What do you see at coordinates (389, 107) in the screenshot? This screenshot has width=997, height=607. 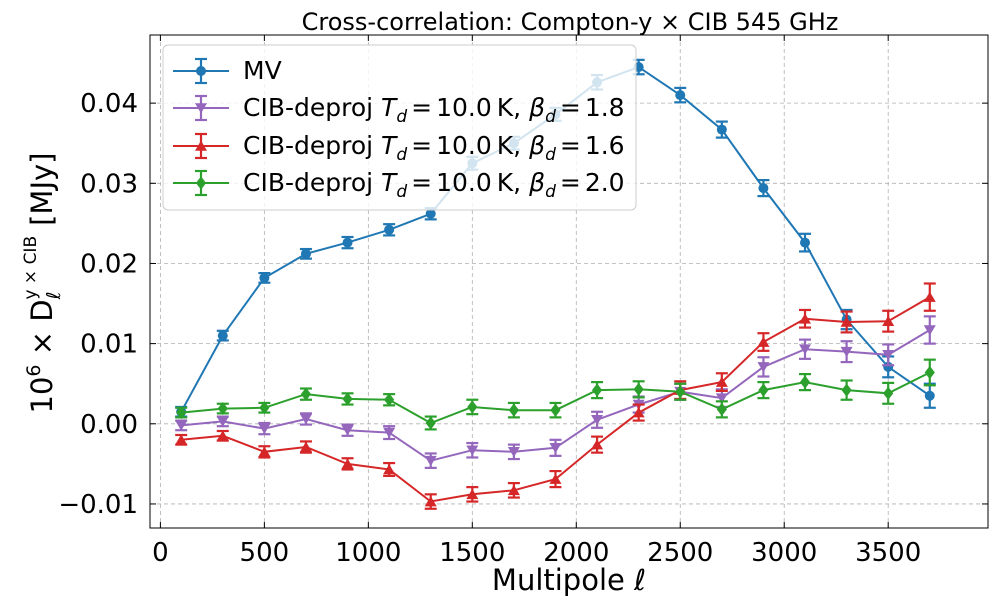 I see `td-symbol: T` at bounding box center [389, 107].